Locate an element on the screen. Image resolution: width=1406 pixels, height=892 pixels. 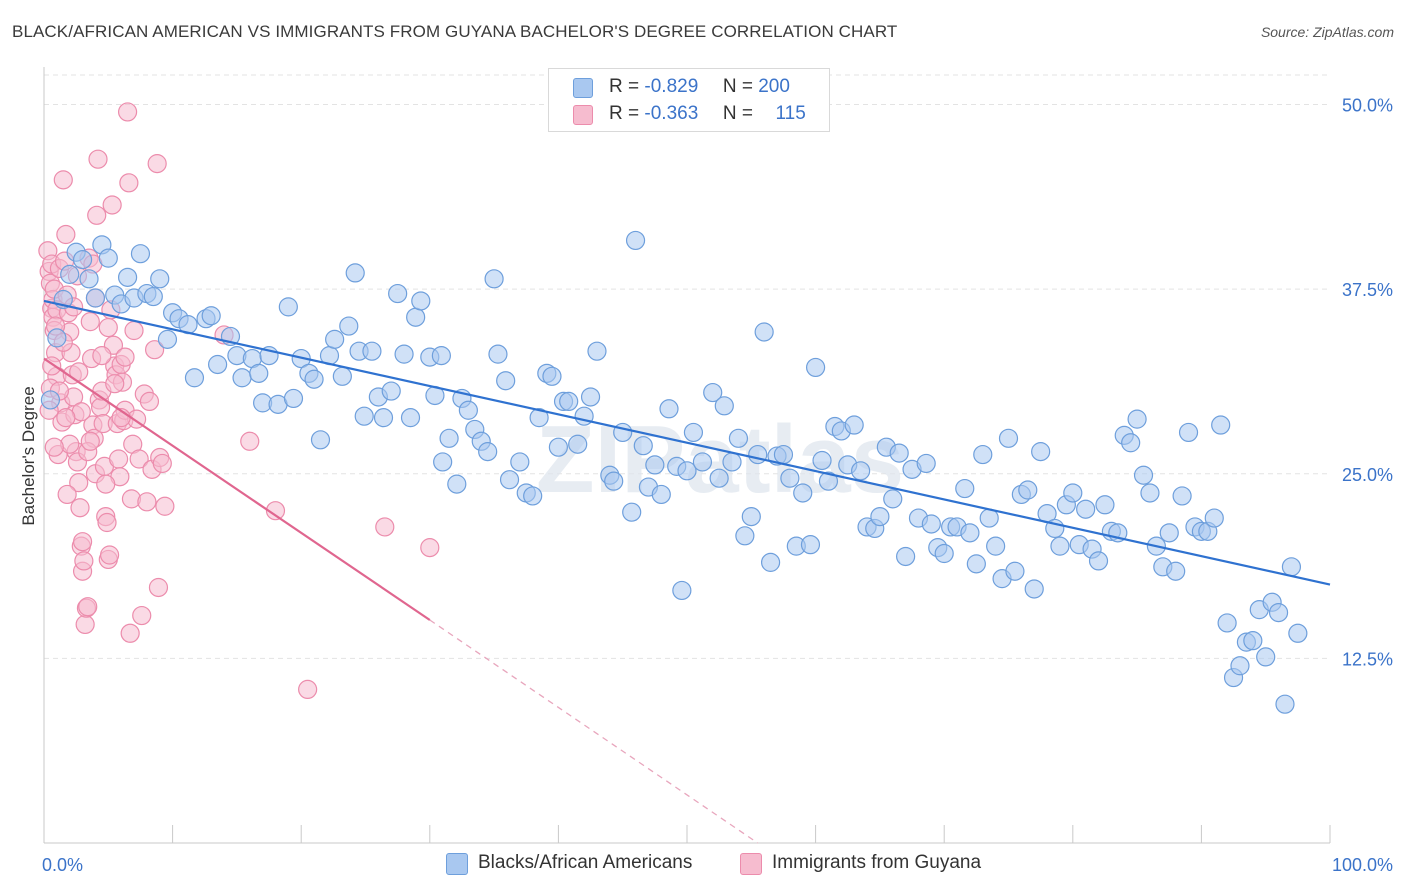
legend-n-value: 200 is located at coordinates (774, 86).